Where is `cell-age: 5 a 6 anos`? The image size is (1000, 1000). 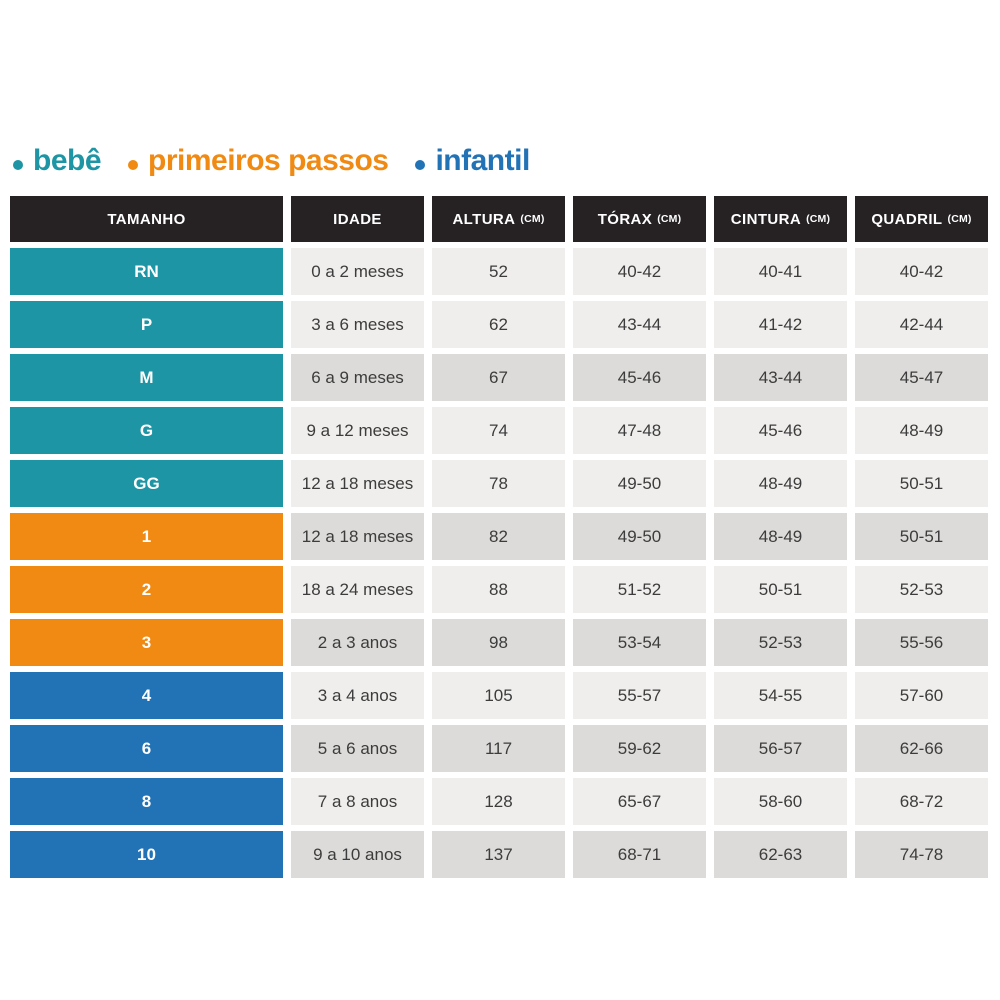 cell-age: 5 a 6 anos is located at coordinates (357, 748).